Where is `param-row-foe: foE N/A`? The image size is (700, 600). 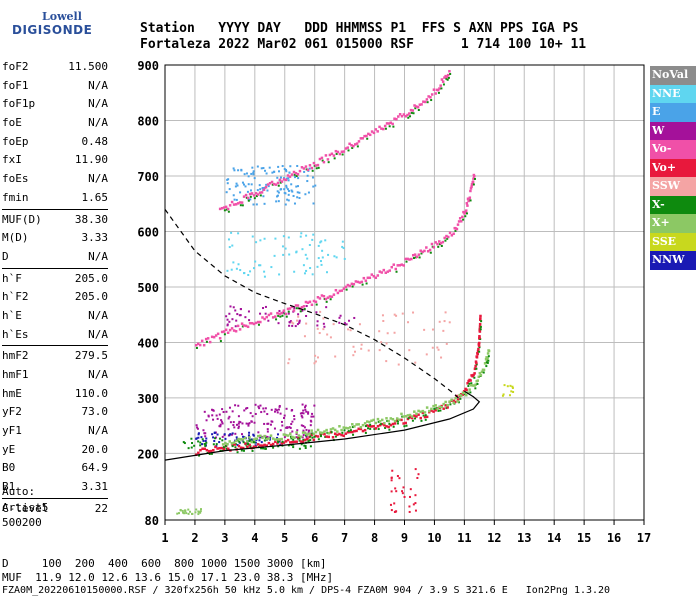
param-row-foe: foE N/A is located at coordinates (55, 123).